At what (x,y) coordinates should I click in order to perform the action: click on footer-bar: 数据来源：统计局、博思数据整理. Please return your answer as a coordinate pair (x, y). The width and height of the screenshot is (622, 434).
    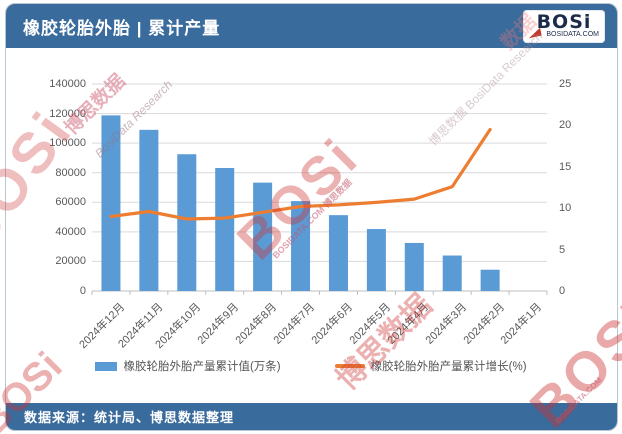
    Looking at the image, I should click on (311, 416).